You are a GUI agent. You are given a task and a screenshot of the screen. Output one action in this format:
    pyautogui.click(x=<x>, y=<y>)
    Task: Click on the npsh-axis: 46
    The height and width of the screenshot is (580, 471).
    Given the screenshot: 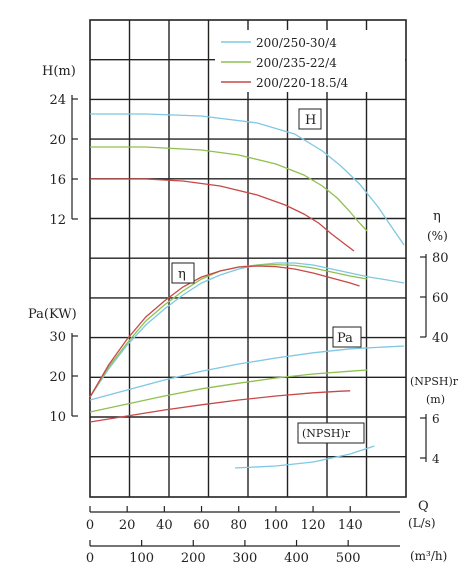 What is the action you would take?
    pyautogui.click(x=430, y=439)
    